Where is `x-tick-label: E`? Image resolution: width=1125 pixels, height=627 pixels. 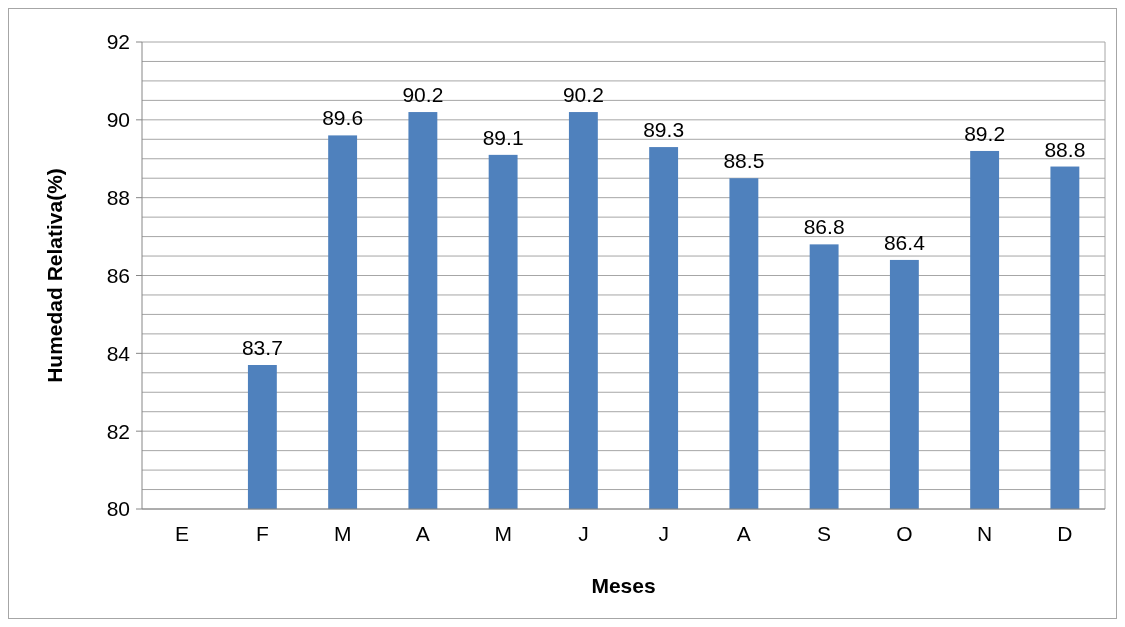 x-tick-label: E is located at coordinates (182, 533).